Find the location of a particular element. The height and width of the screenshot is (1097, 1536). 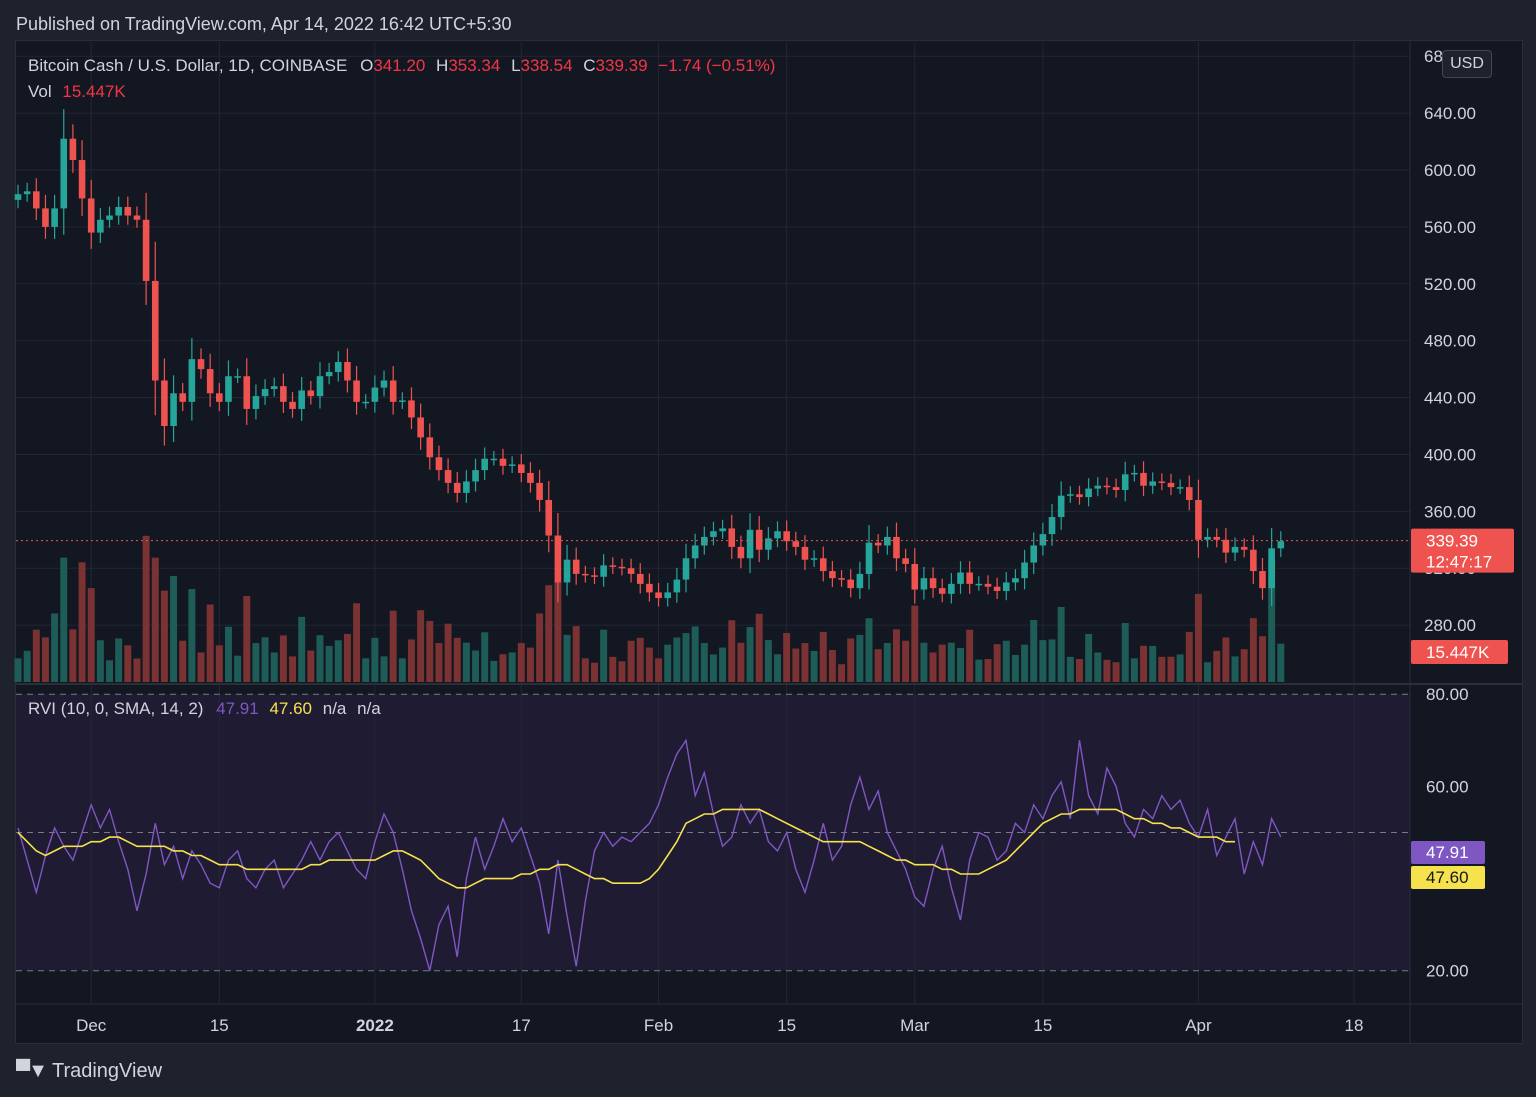

rvi-value-axis-label: 47.91 is located at coordinates (1447, 852).